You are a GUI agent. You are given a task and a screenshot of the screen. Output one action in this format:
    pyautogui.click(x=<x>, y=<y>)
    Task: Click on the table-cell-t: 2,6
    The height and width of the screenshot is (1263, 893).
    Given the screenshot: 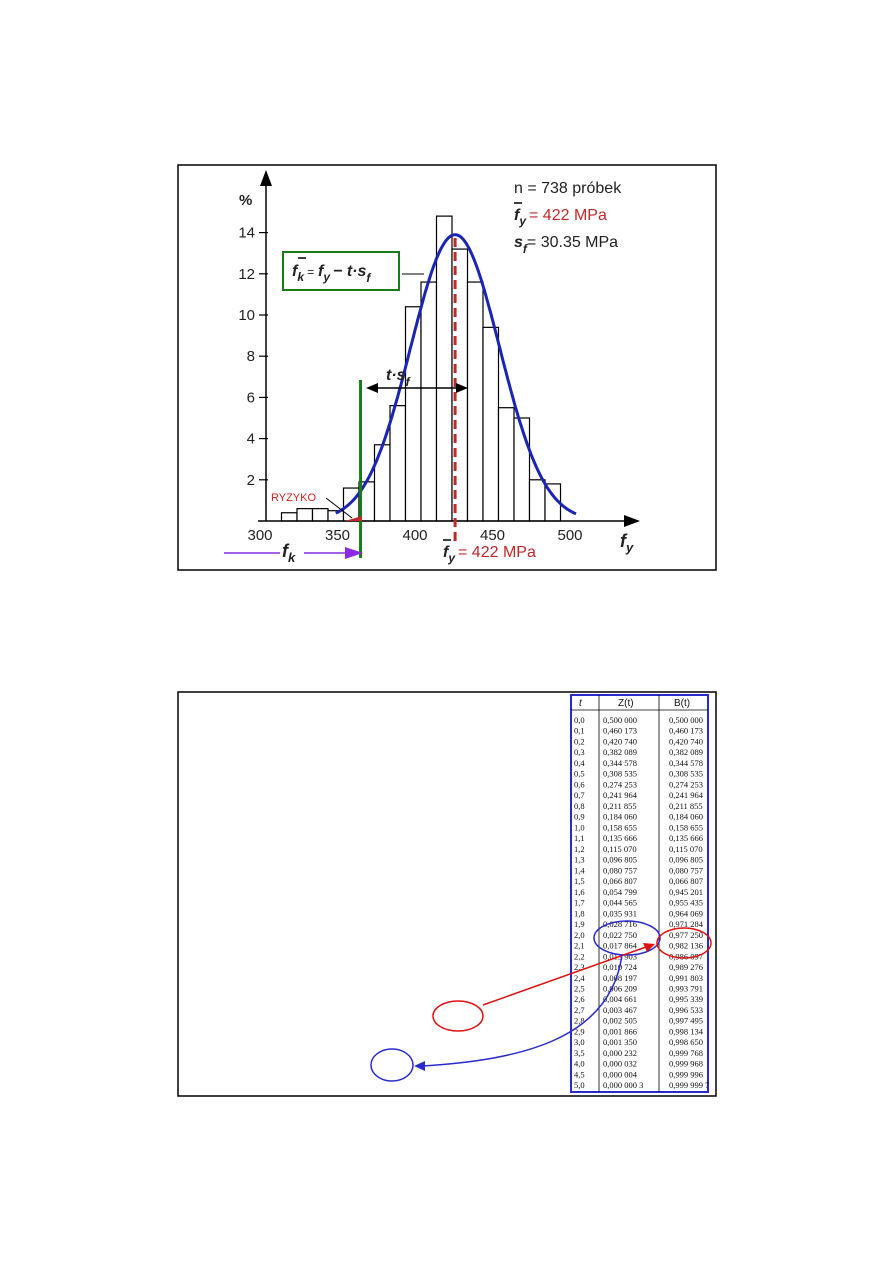 What is the action you would take?
    pyautogui.click(x=579, y=999)
    